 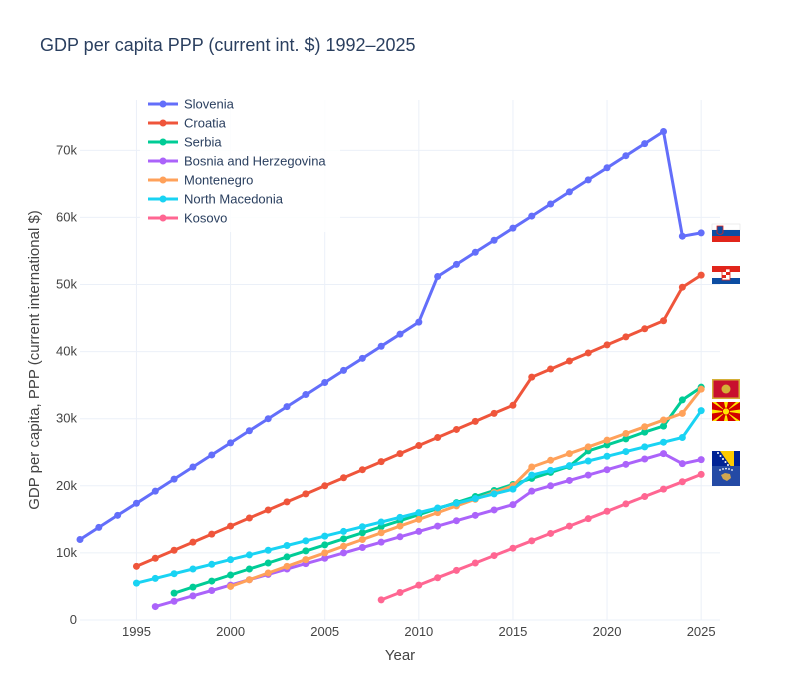 I want to click on legend-item: Bosnia and Herzegovina, so click(x=237, y=161).